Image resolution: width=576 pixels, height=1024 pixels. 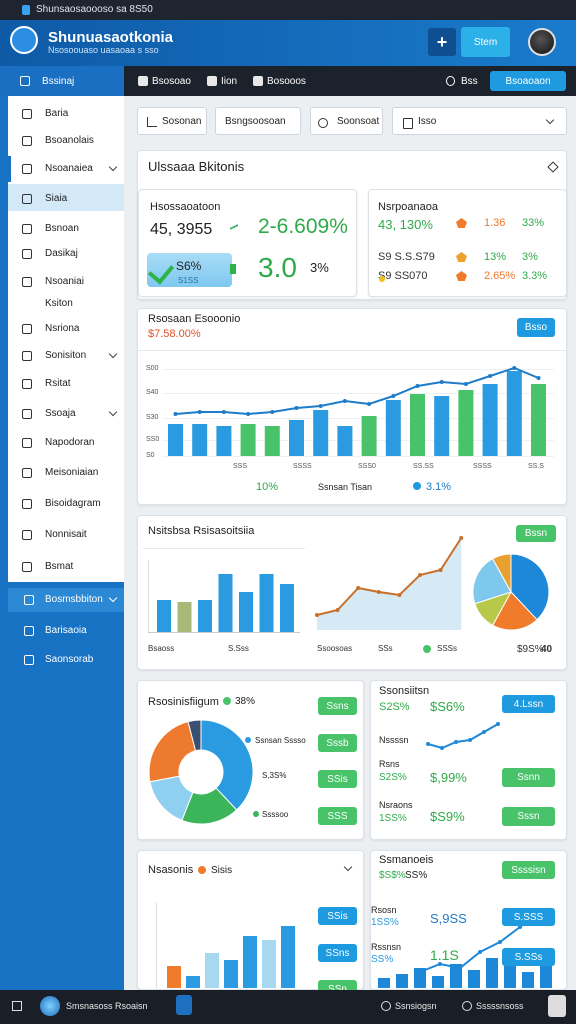 I want to click on chart-label: S.Sss, so click(x=238, y=648).